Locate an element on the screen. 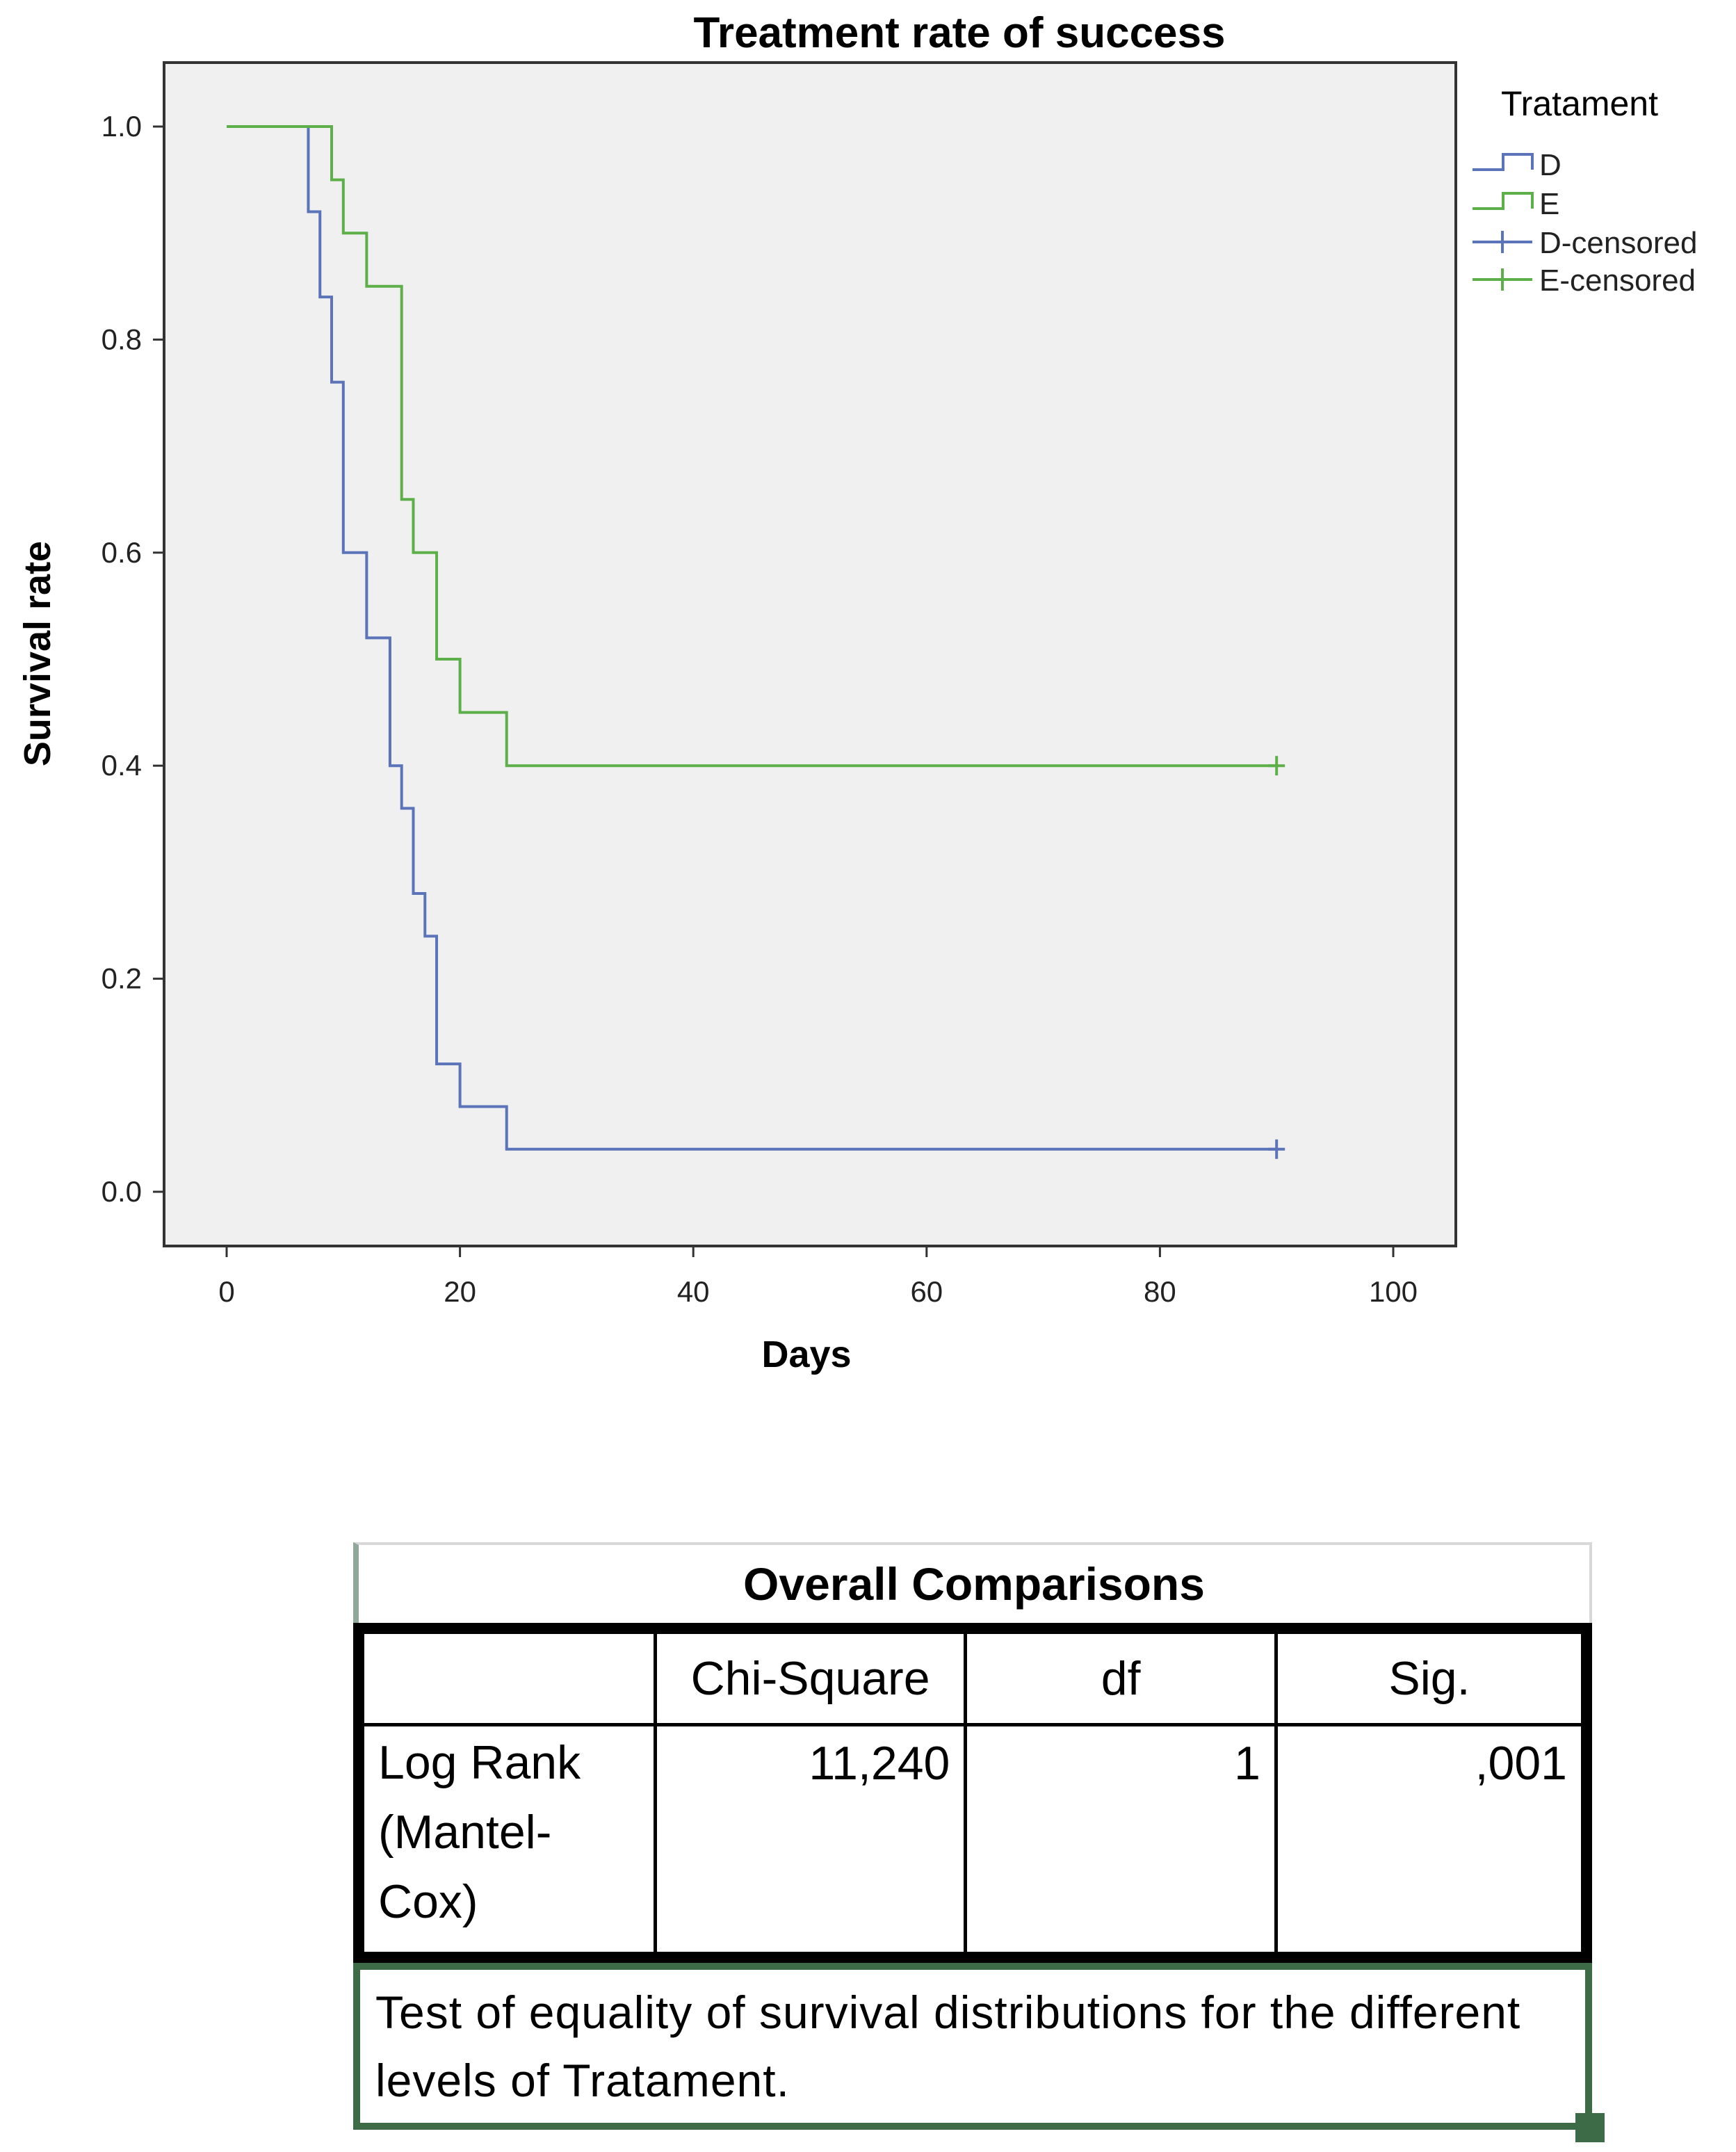  legend-item: D is located at coordinates (1517, 165).